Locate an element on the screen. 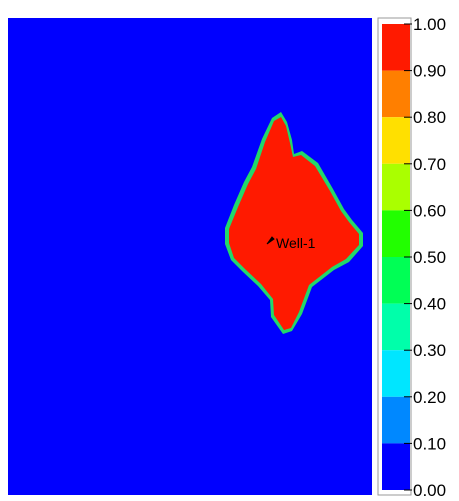  colorbar-tick-label-2: 0.80 is located at coordinates (429, 117).